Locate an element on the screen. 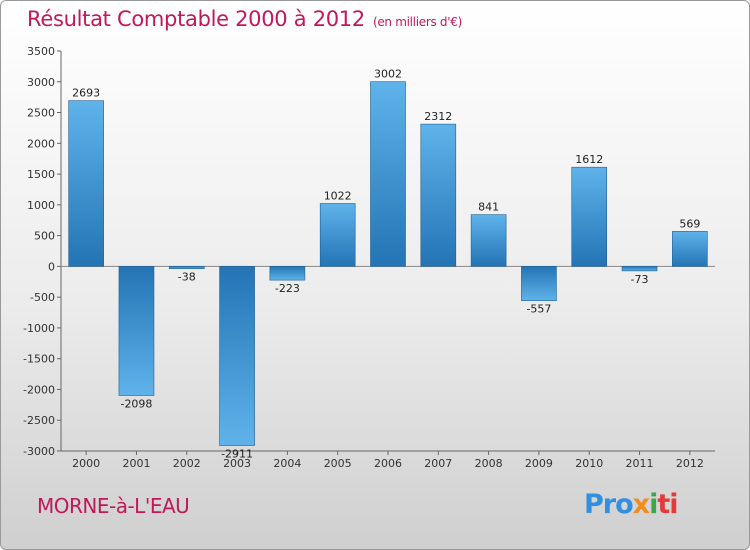 The width and height of the screenshot is (750, 550). data-label-2002: -38 is located at coordinates (187, 277).